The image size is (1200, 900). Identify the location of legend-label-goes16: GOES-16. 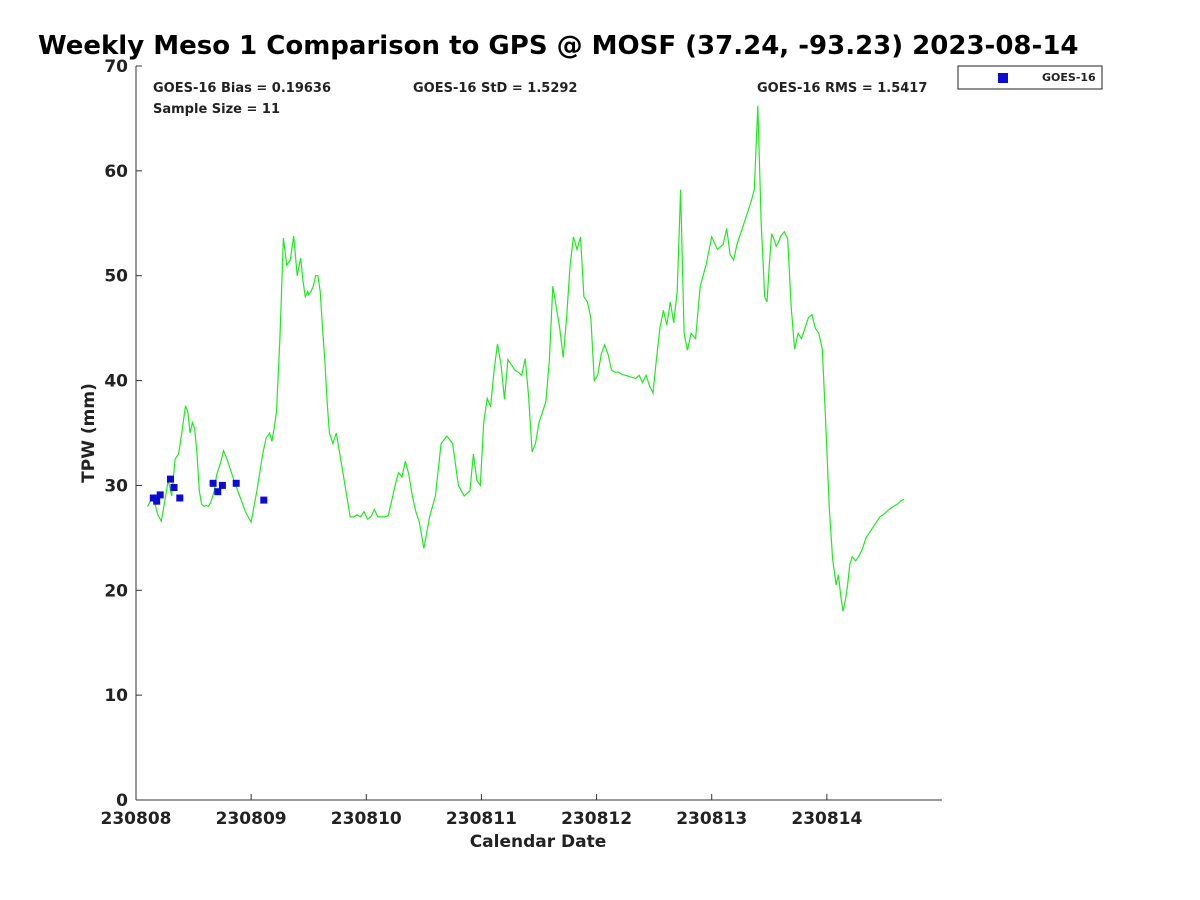
(1069, 77).